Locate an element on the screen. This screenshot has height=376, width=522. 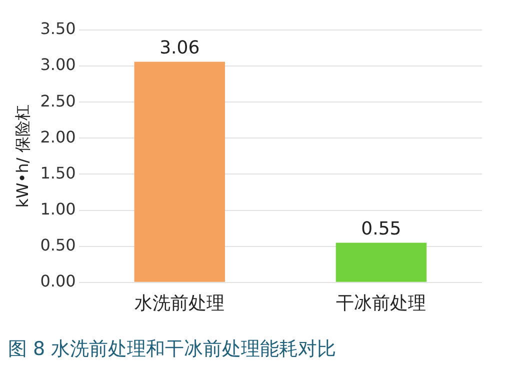
y-tick-label: 1.50 is located at coordinates (58, 172).